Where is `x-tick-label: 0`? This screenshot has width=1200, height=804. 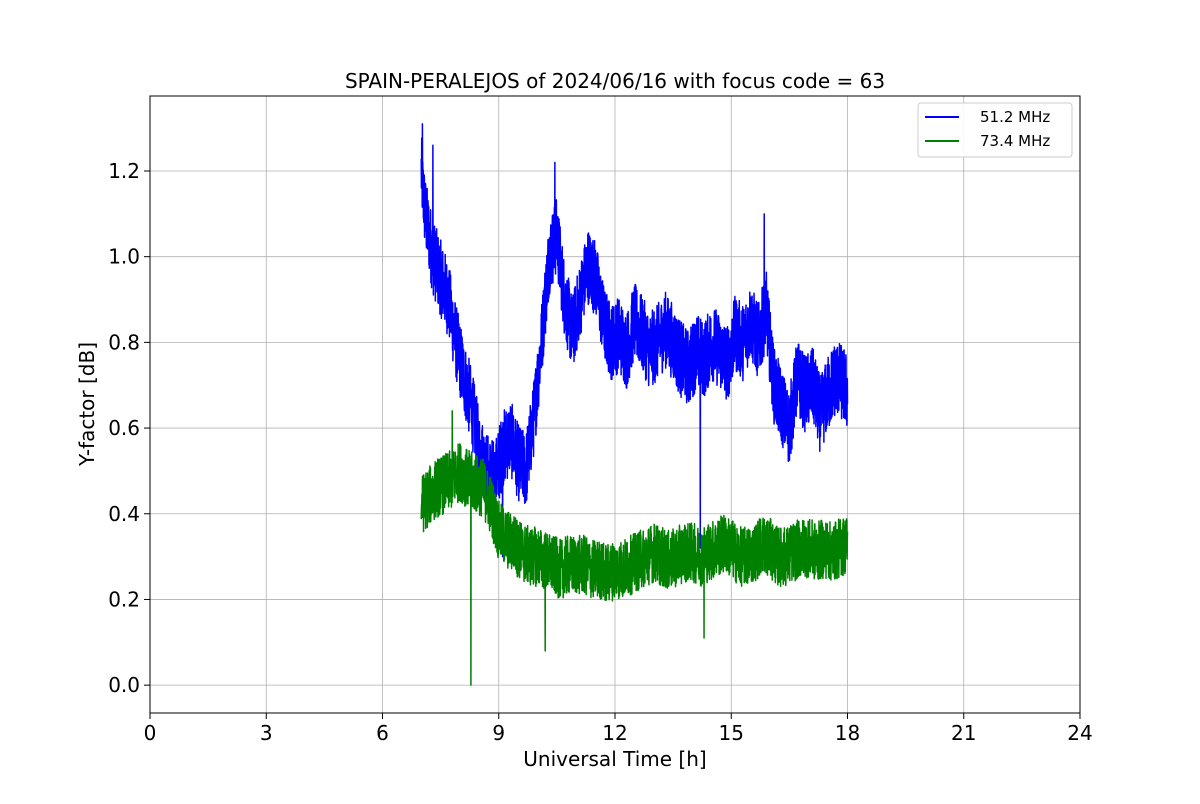 x-tick-label: 0 is located at coordinates (150, 733).